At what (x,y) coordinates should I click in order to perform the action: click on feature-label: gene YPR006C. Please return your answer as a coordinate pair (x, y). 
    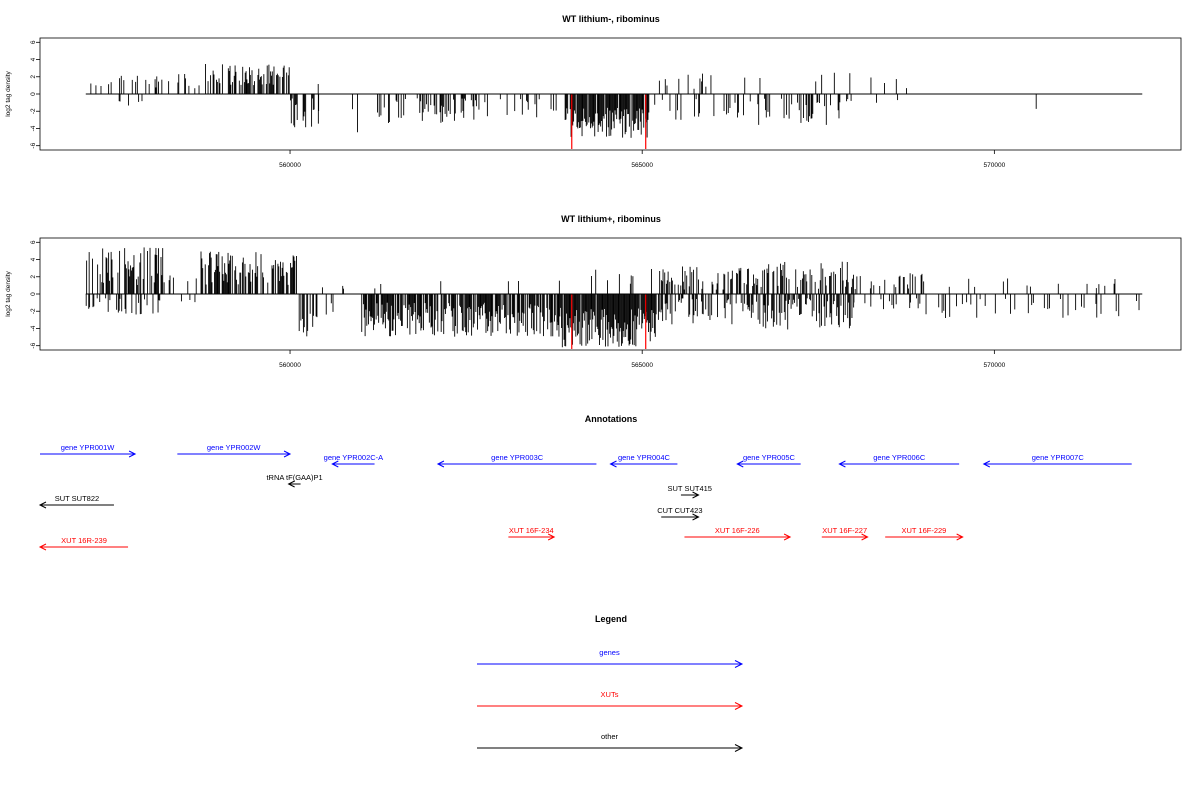
    Looking at the image, I should click on (899, 457).